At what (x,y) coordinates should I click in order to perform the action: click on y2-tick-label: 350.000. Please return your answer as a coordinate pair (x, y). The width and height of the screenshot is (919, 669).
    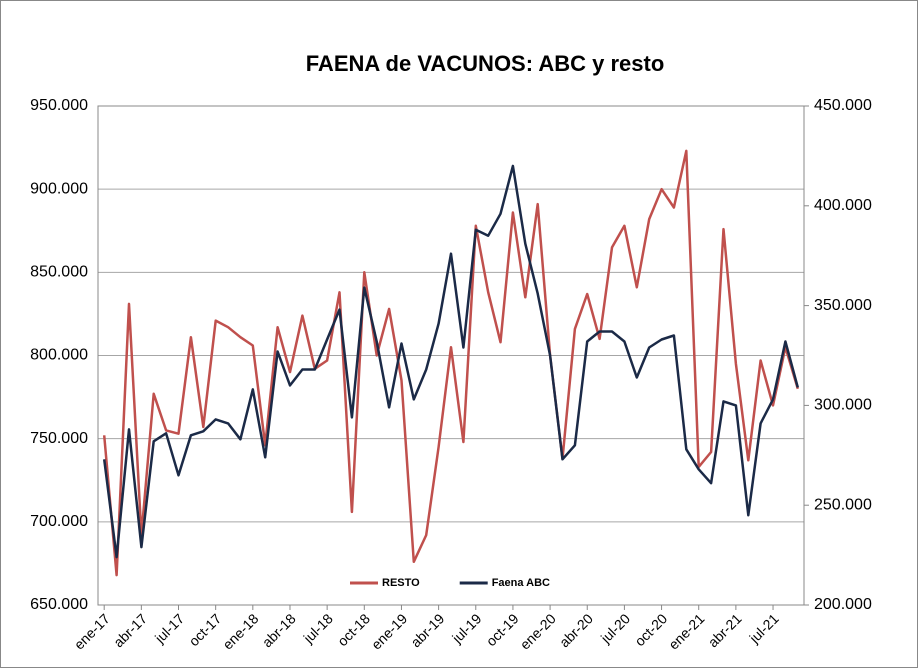
    Looking at the image, I should click on (843, 305).